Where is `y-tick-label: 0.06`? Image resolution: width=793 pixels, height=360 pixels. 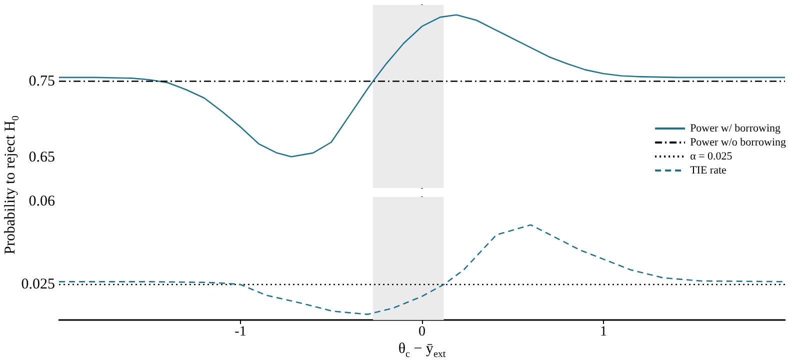
y-tick-label: 0.06 is located at coordinates (42, 202).